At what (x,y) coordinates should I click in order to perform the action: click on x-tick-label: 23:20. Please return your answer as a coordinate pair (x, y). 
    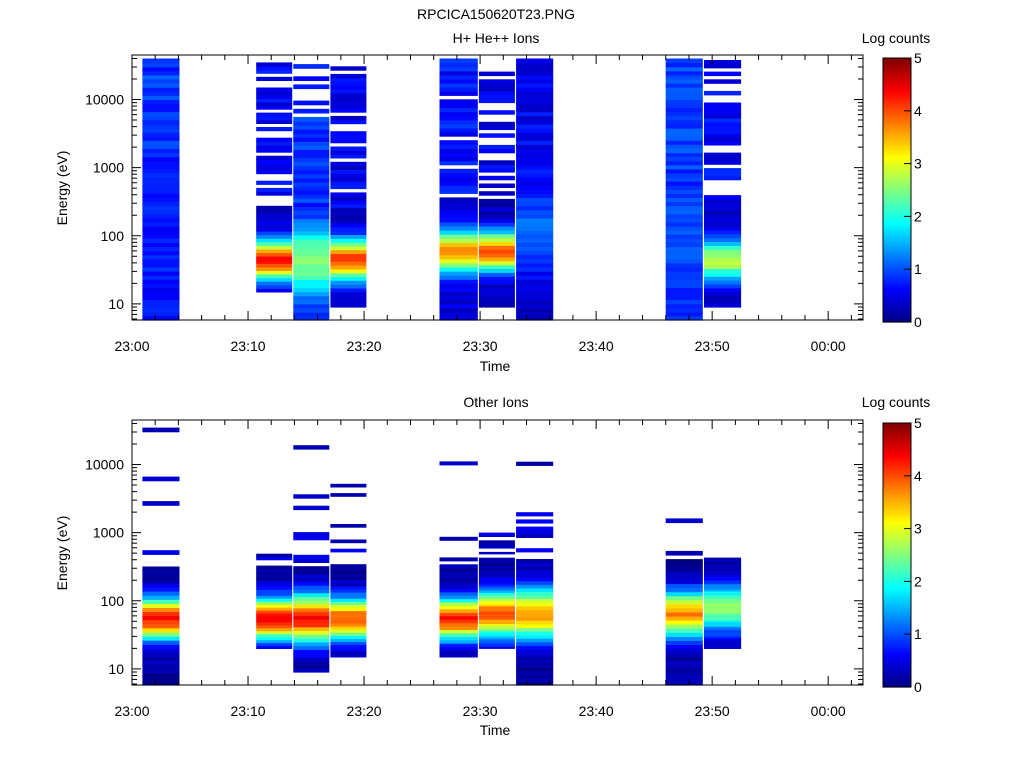
    Looking at the image, I should click on (364, 346).